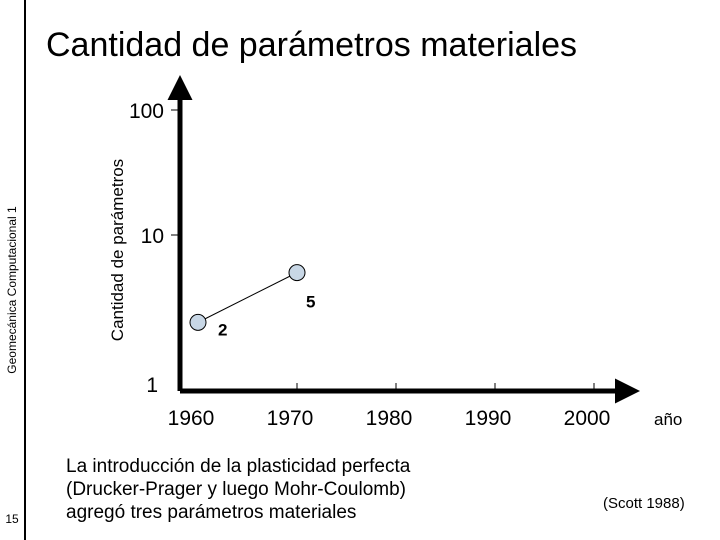 This screenshot has width=720, height=540. What do you see at coordinates (191, 418) in the screenshot?
I see `x-tick-label: 1960` at bounding box center [191, 418].